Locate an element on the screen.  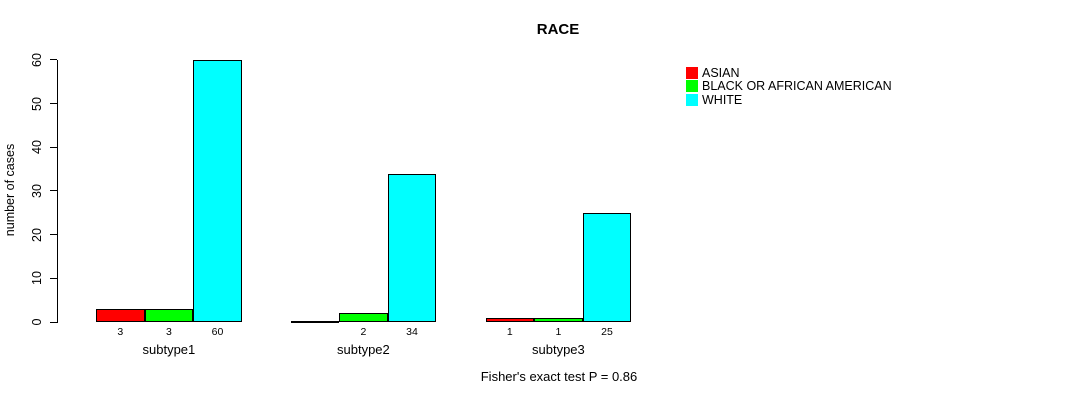
y-tick-label: 50 is located at coordinates (37, 103).